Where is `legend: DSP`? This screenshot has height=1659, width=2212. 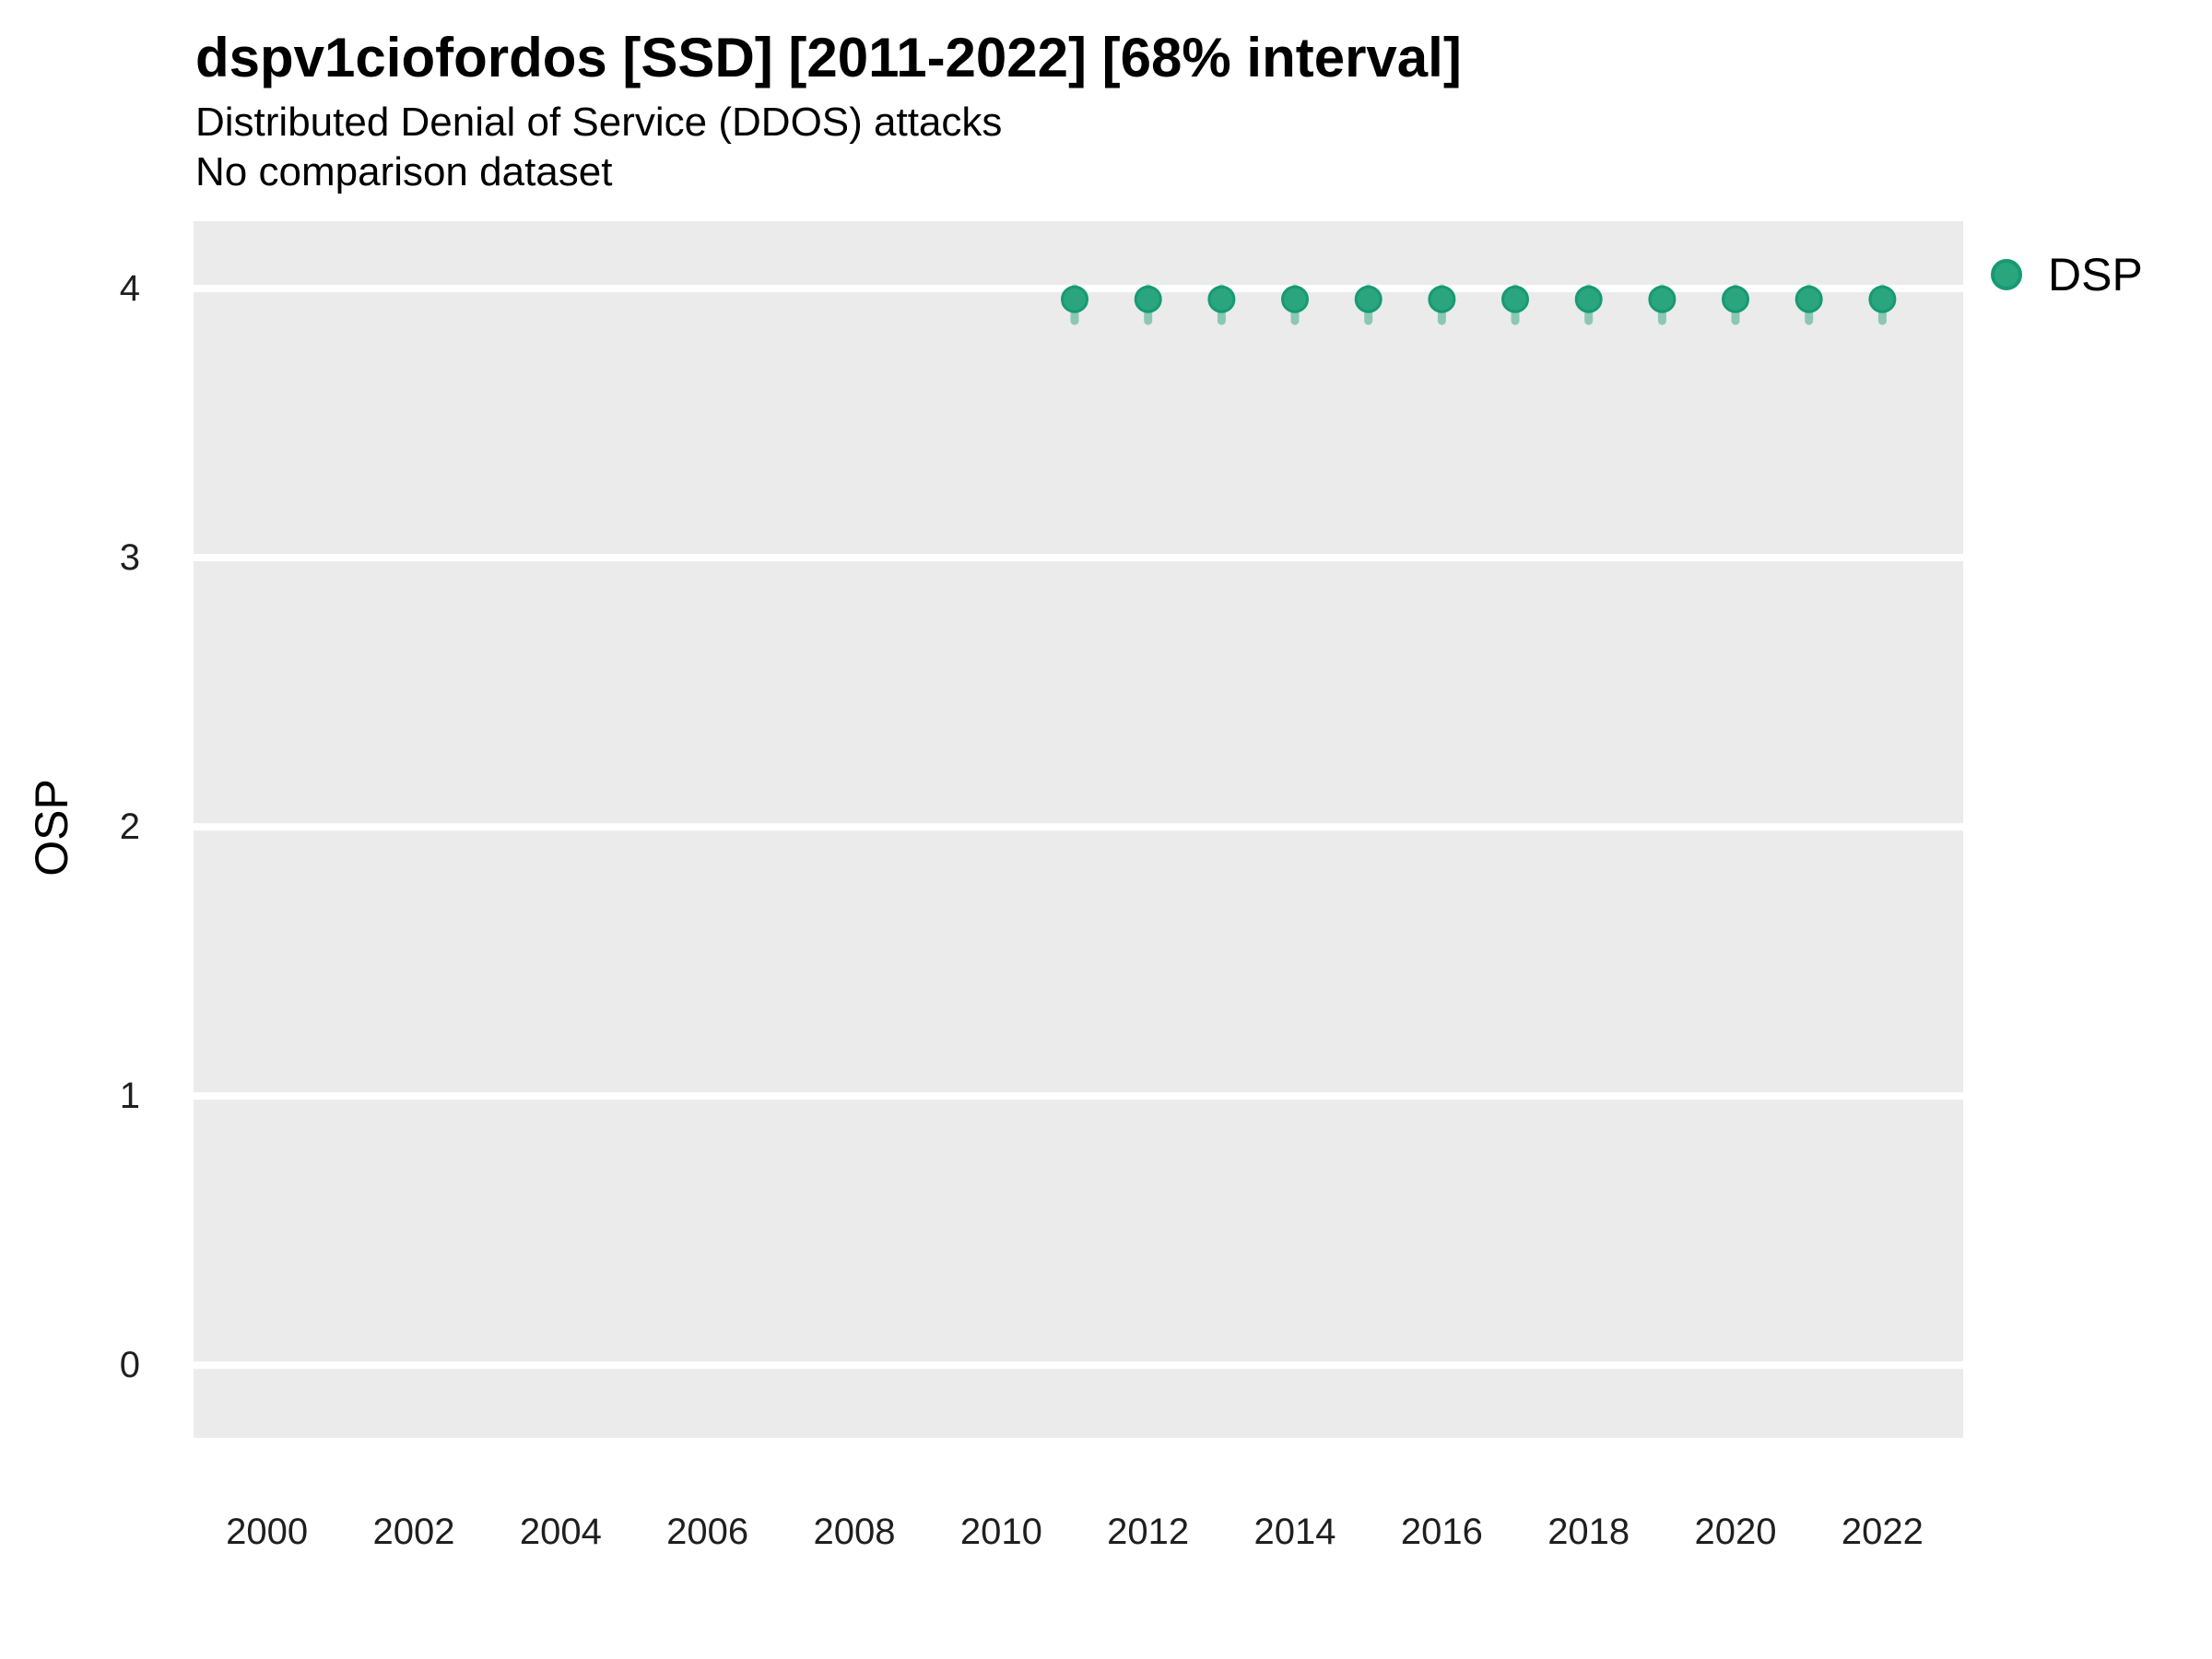
legend: DSP is located at coordinates (2067, 274).